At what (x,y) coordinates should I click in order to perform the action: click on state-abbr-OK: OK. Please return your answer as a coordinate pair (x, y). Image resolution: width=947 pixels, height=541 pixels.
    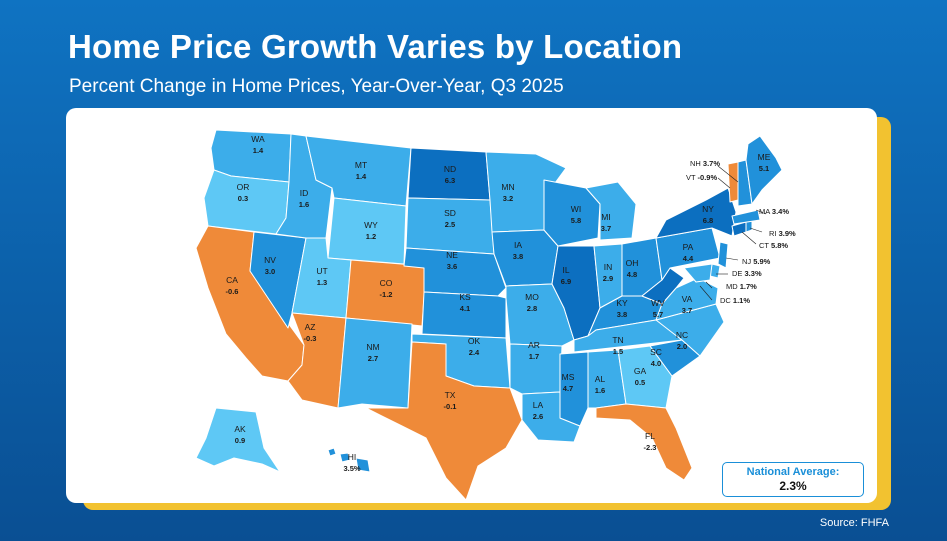
    Looking at the image, I should click on (474, 341).